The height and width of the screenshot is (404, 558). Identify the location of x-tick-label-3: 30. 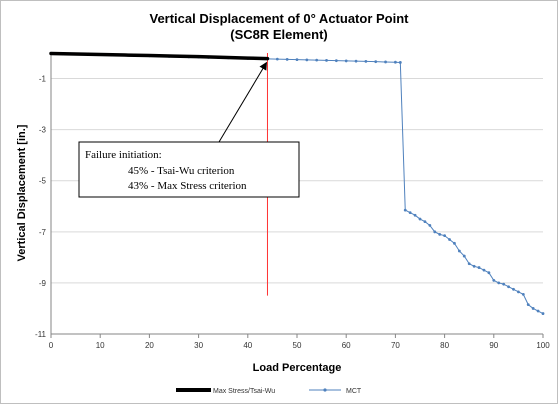
(198, 345).